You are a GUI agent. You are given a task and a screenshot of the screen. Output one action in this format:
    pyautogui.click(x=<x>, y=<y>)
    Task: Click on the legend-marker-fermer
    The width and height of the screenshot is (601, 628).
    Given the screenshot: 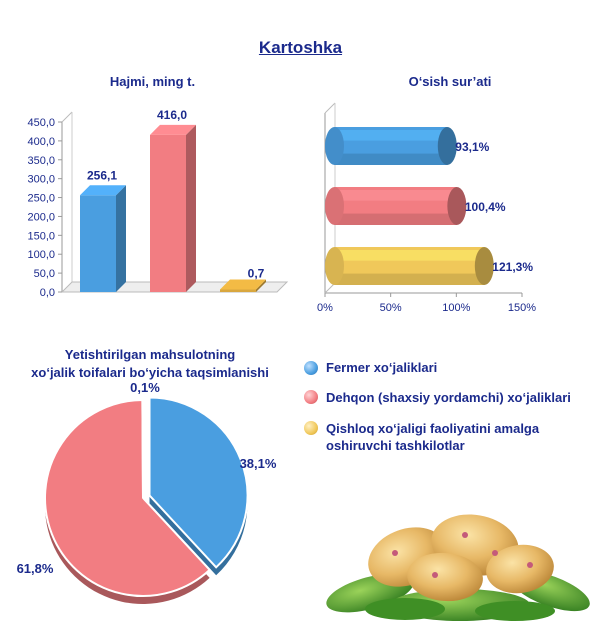 What is the action you would take?
    pyautogui.click(x=311, y=368)
    